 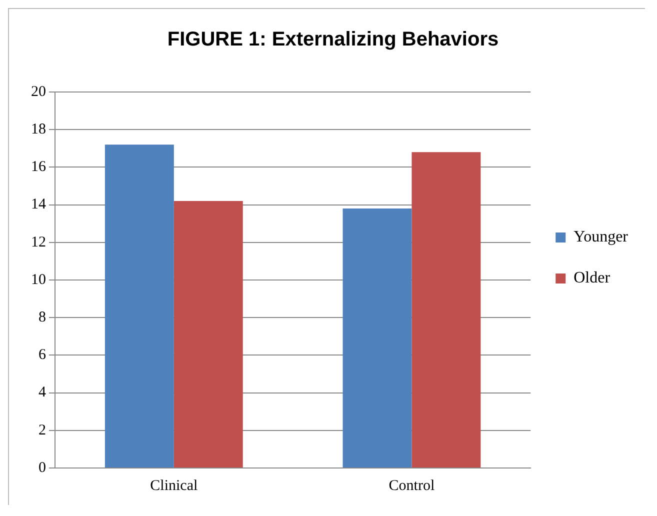 What do you see at coordinates (333, 39) in the screenshot?
I see `chart-title: FIGURE 1: Externalizing Behaviors` at bounding box center [333, 39].